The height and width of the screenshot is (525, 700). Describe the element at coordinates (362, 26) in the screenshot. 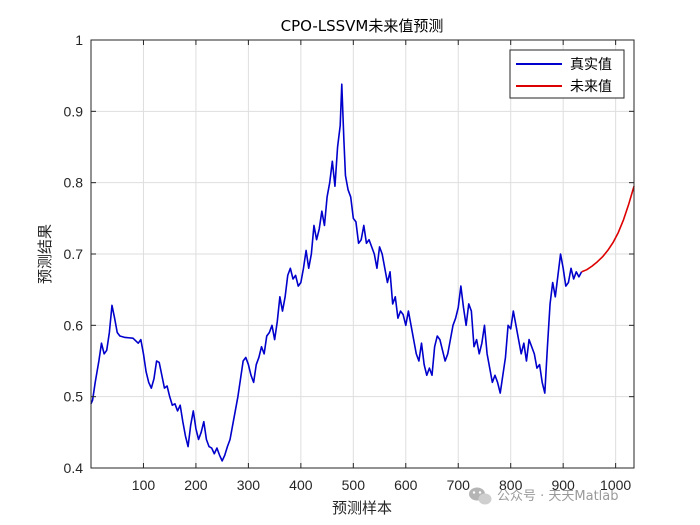

I see `chart-title: CPO-LSSVM未来值预测` at that location.